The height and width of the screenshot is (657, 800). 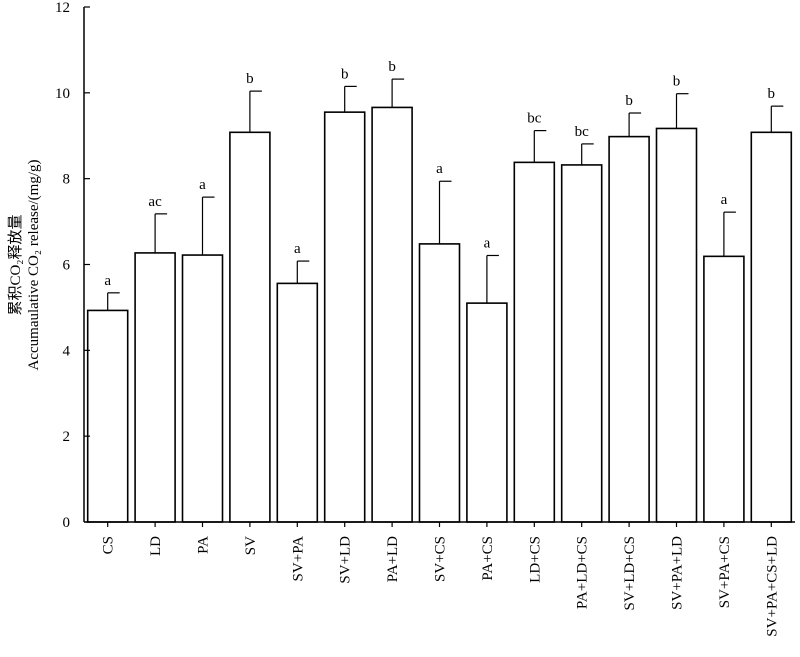 What do you see at coordinates (630, 573) in the screenshot?
I see `x-tick-label: SV+LD+CS` at bounding box center [630, 573].